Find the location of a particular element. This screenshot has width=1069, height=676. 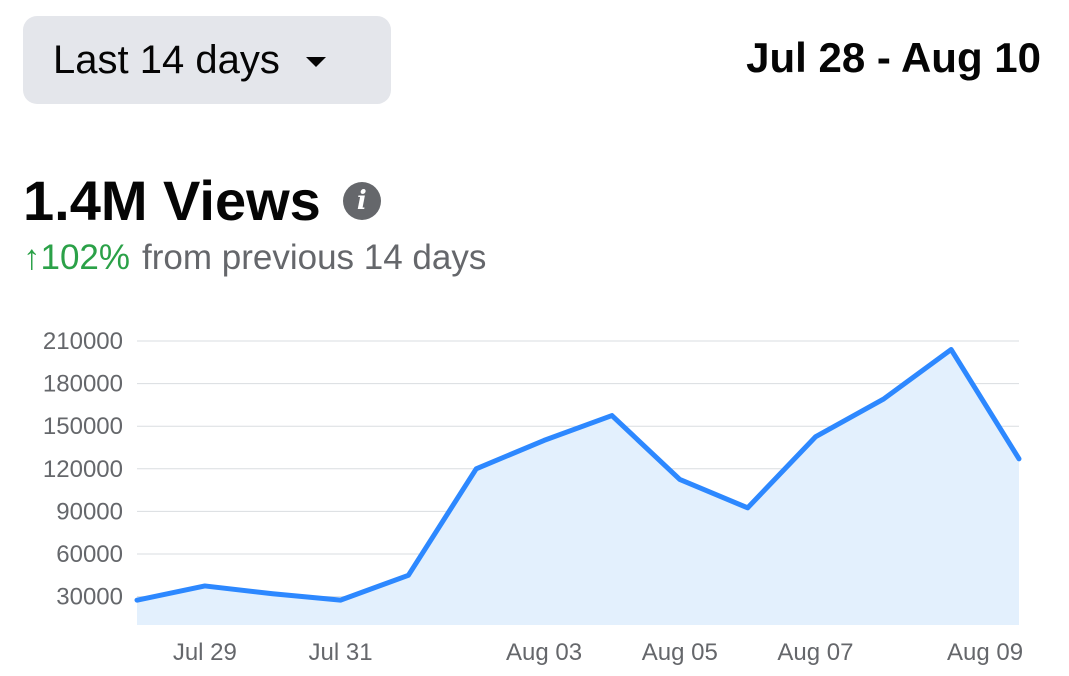

x-tick-label: Jul 29 is located at coordinates (205, 652).